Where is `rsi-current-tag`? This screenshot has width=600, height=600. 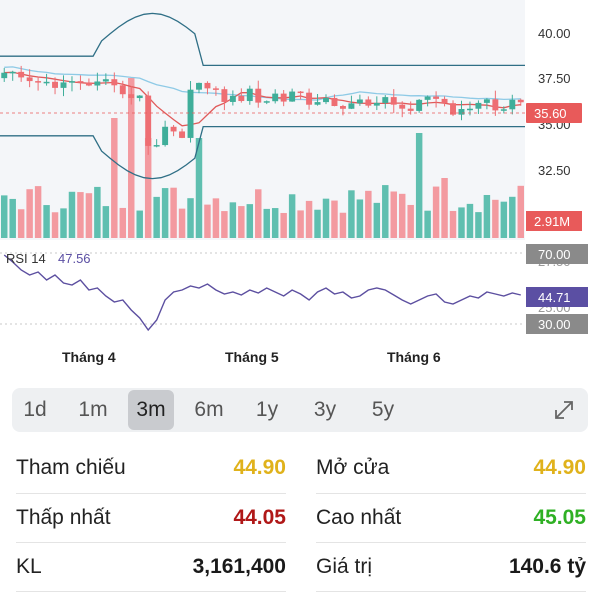
rsi-current-tag is located at coordinates (557, 297).